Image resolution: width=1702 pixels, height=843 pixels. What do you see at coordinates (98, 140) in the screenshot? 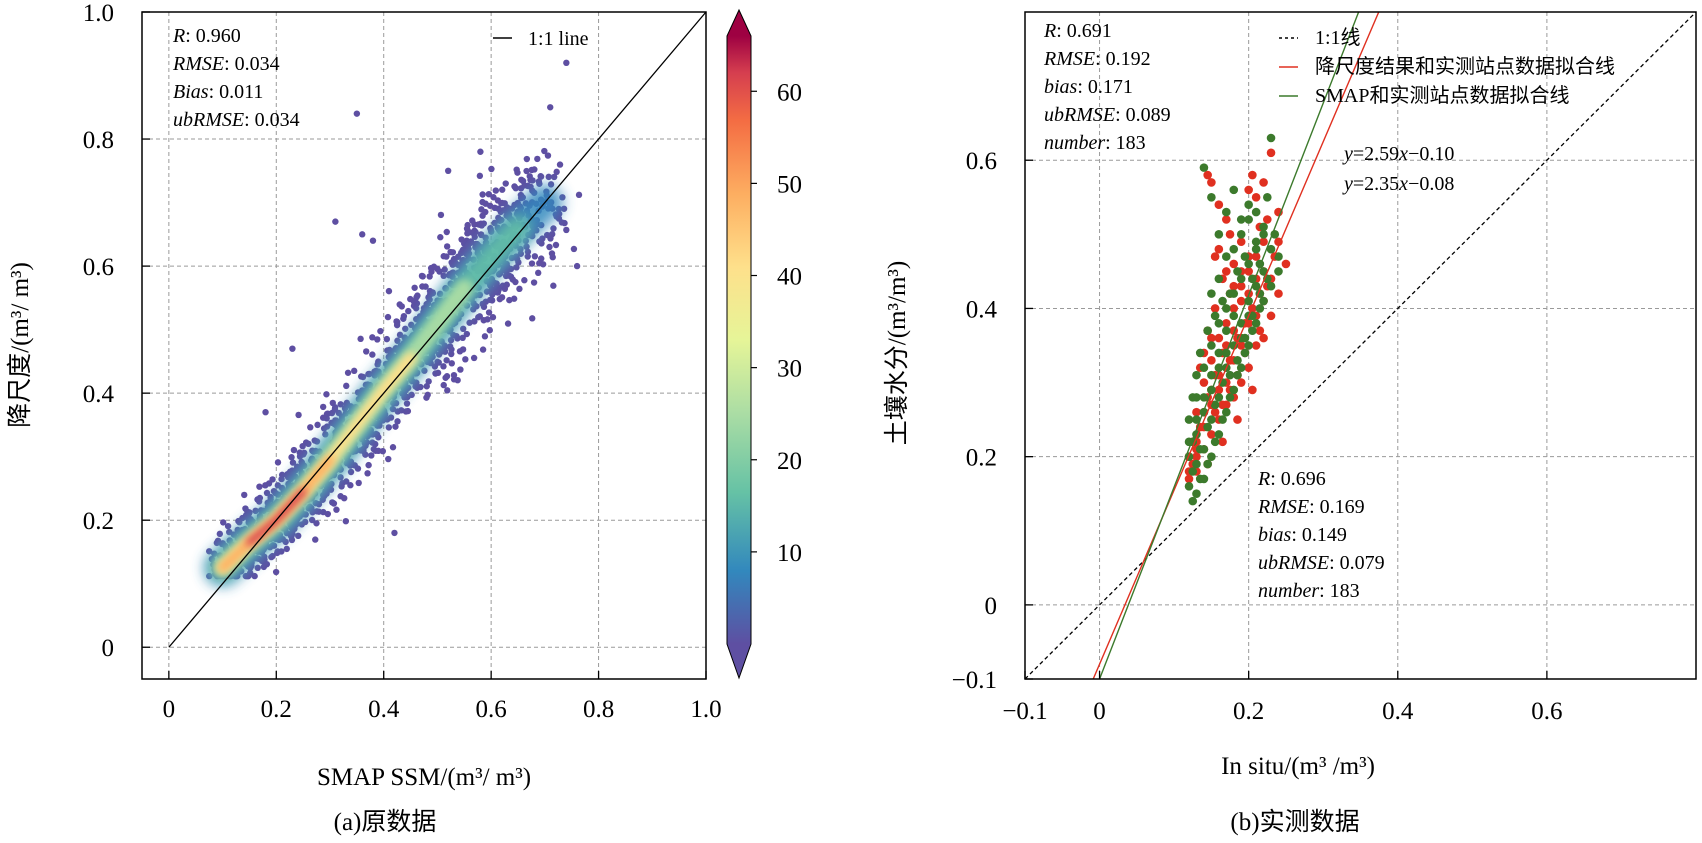
I see `y-tick-label: 0.8` at bounding box center [98, 140].